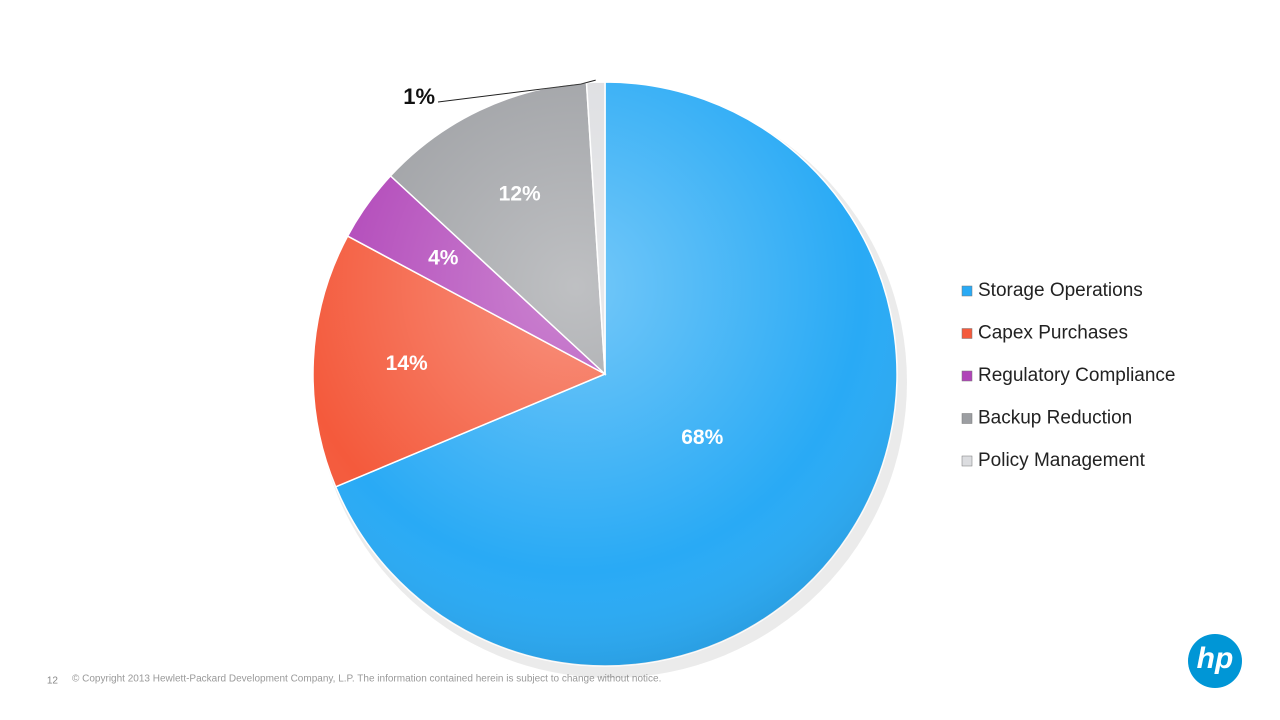  What do you see at coordinates (1053, 333) in the screenshot?
I see `legend-label: Capex Purchases` at bounding box center [1053, 333].